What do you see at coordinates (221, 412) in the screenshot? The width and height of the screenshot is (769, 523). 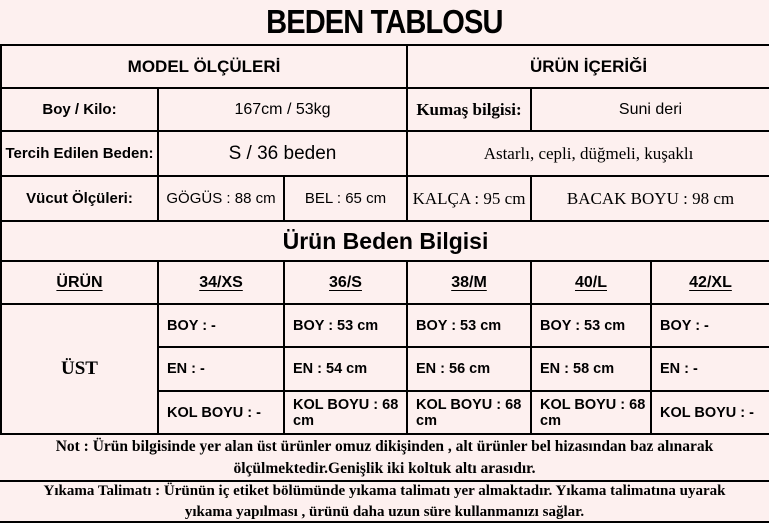 I see `kolboyu-34xs: KOL BOYU : -` at bounding box center [221, 412].